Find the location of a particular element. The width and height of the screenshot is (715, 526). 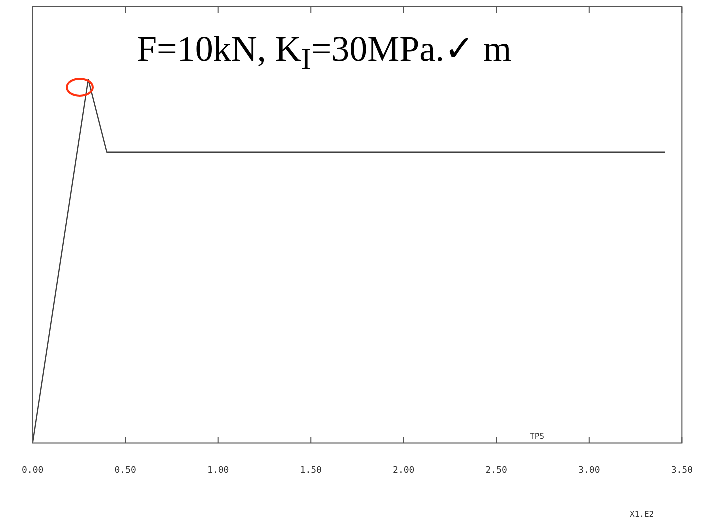

x-tick-label: 0.50 is located at coordinates (125, 471).